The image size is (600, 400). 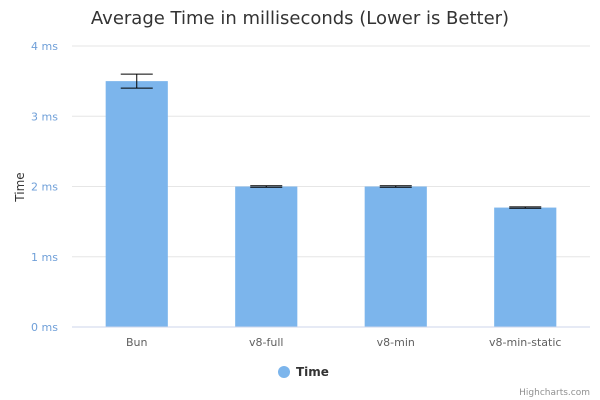 I want to click on x-axis-ticks: Bun v8-full v8-min v8-min-static, so click(x=343, y=342).